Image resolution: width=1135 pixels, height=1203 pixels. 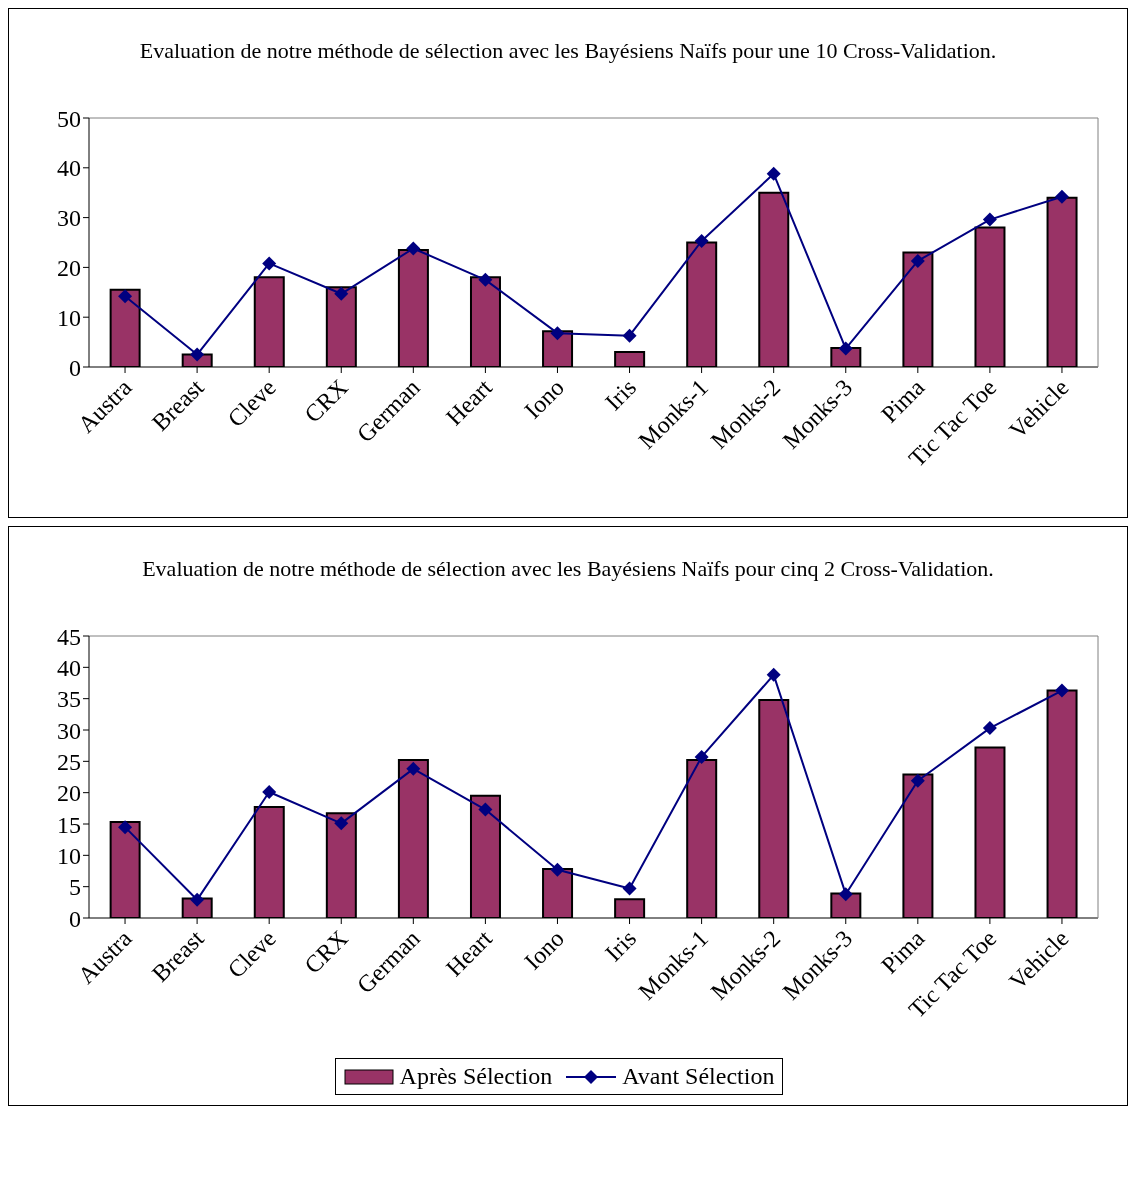 What do you see at coordinates (69, 118) in the screenshot?
I see `y-tick-label: 50` at bounding box center [69, 118].